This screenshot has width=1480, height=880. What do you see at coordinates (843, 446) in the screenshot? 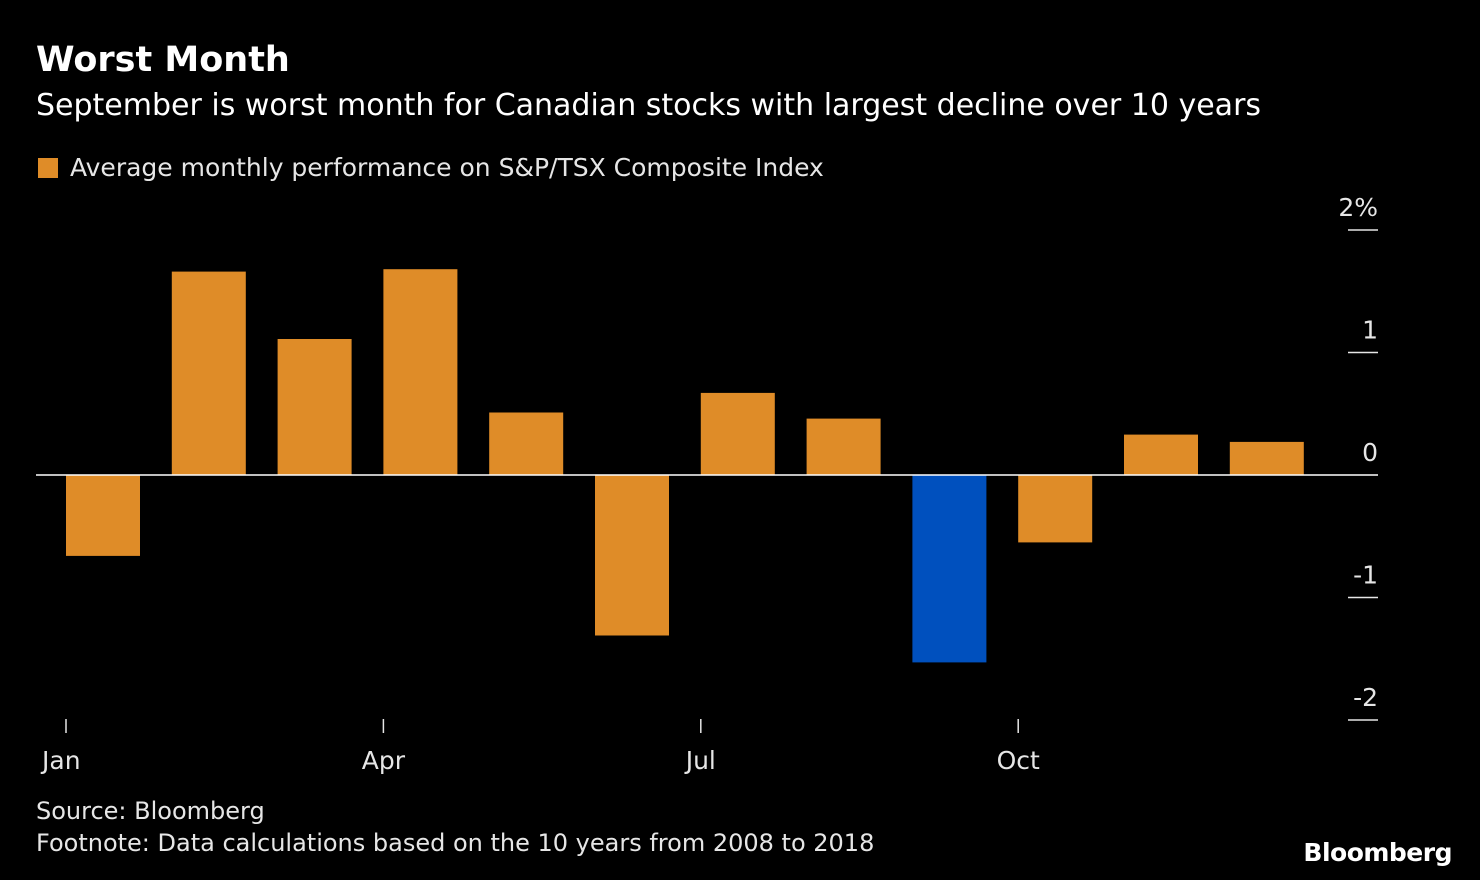
I see `bar-aug` at bounding box center [843, 446].